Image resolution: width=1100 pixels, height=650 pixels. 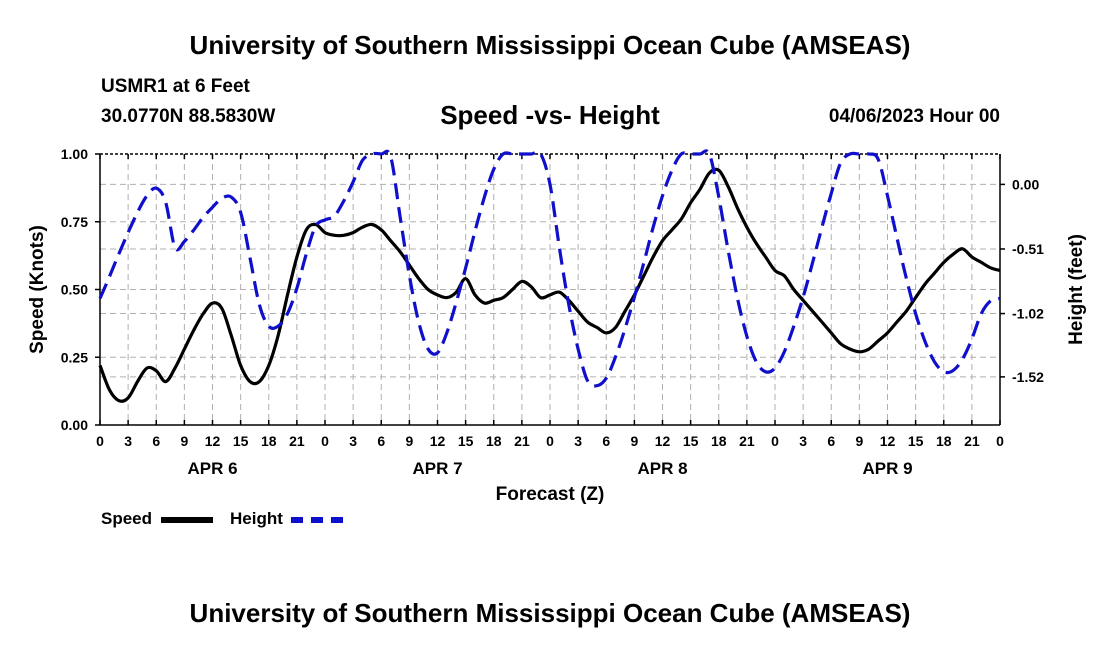 What do you see at coordinates (1025, 184) in the screenshot?
I see `y2-tick-label: 0.00` at bounding box center [1025, 184].